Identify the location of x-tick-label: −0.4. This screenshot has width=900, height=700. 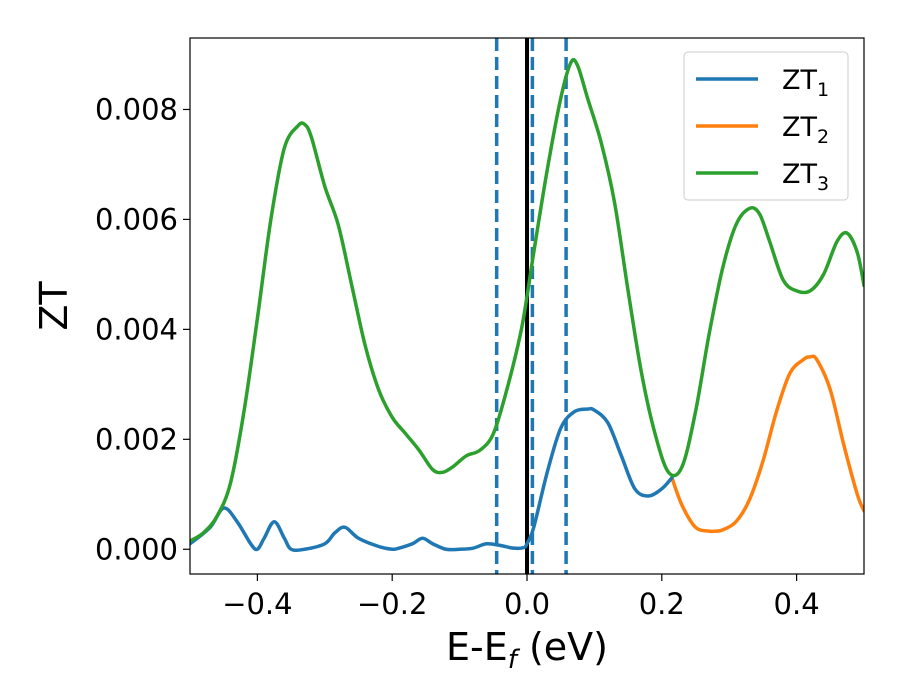
(257, 604).